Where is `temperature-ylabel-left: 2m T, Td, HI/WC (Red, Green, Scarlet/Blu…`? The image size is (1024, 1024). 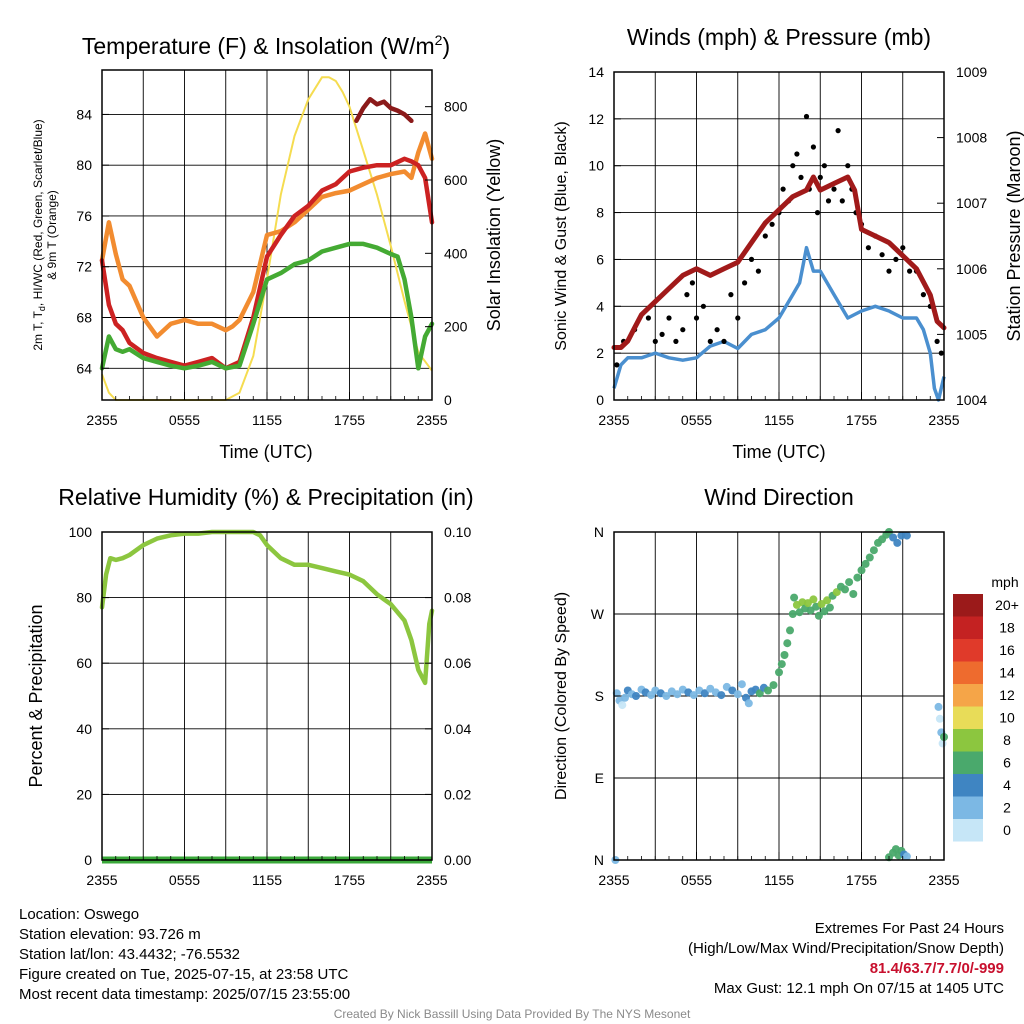 temperature-ylabel-left: 2m T, Td, HI/WC (Red, Green, Scarlet/Blu… is located at coordinates (39, 234).